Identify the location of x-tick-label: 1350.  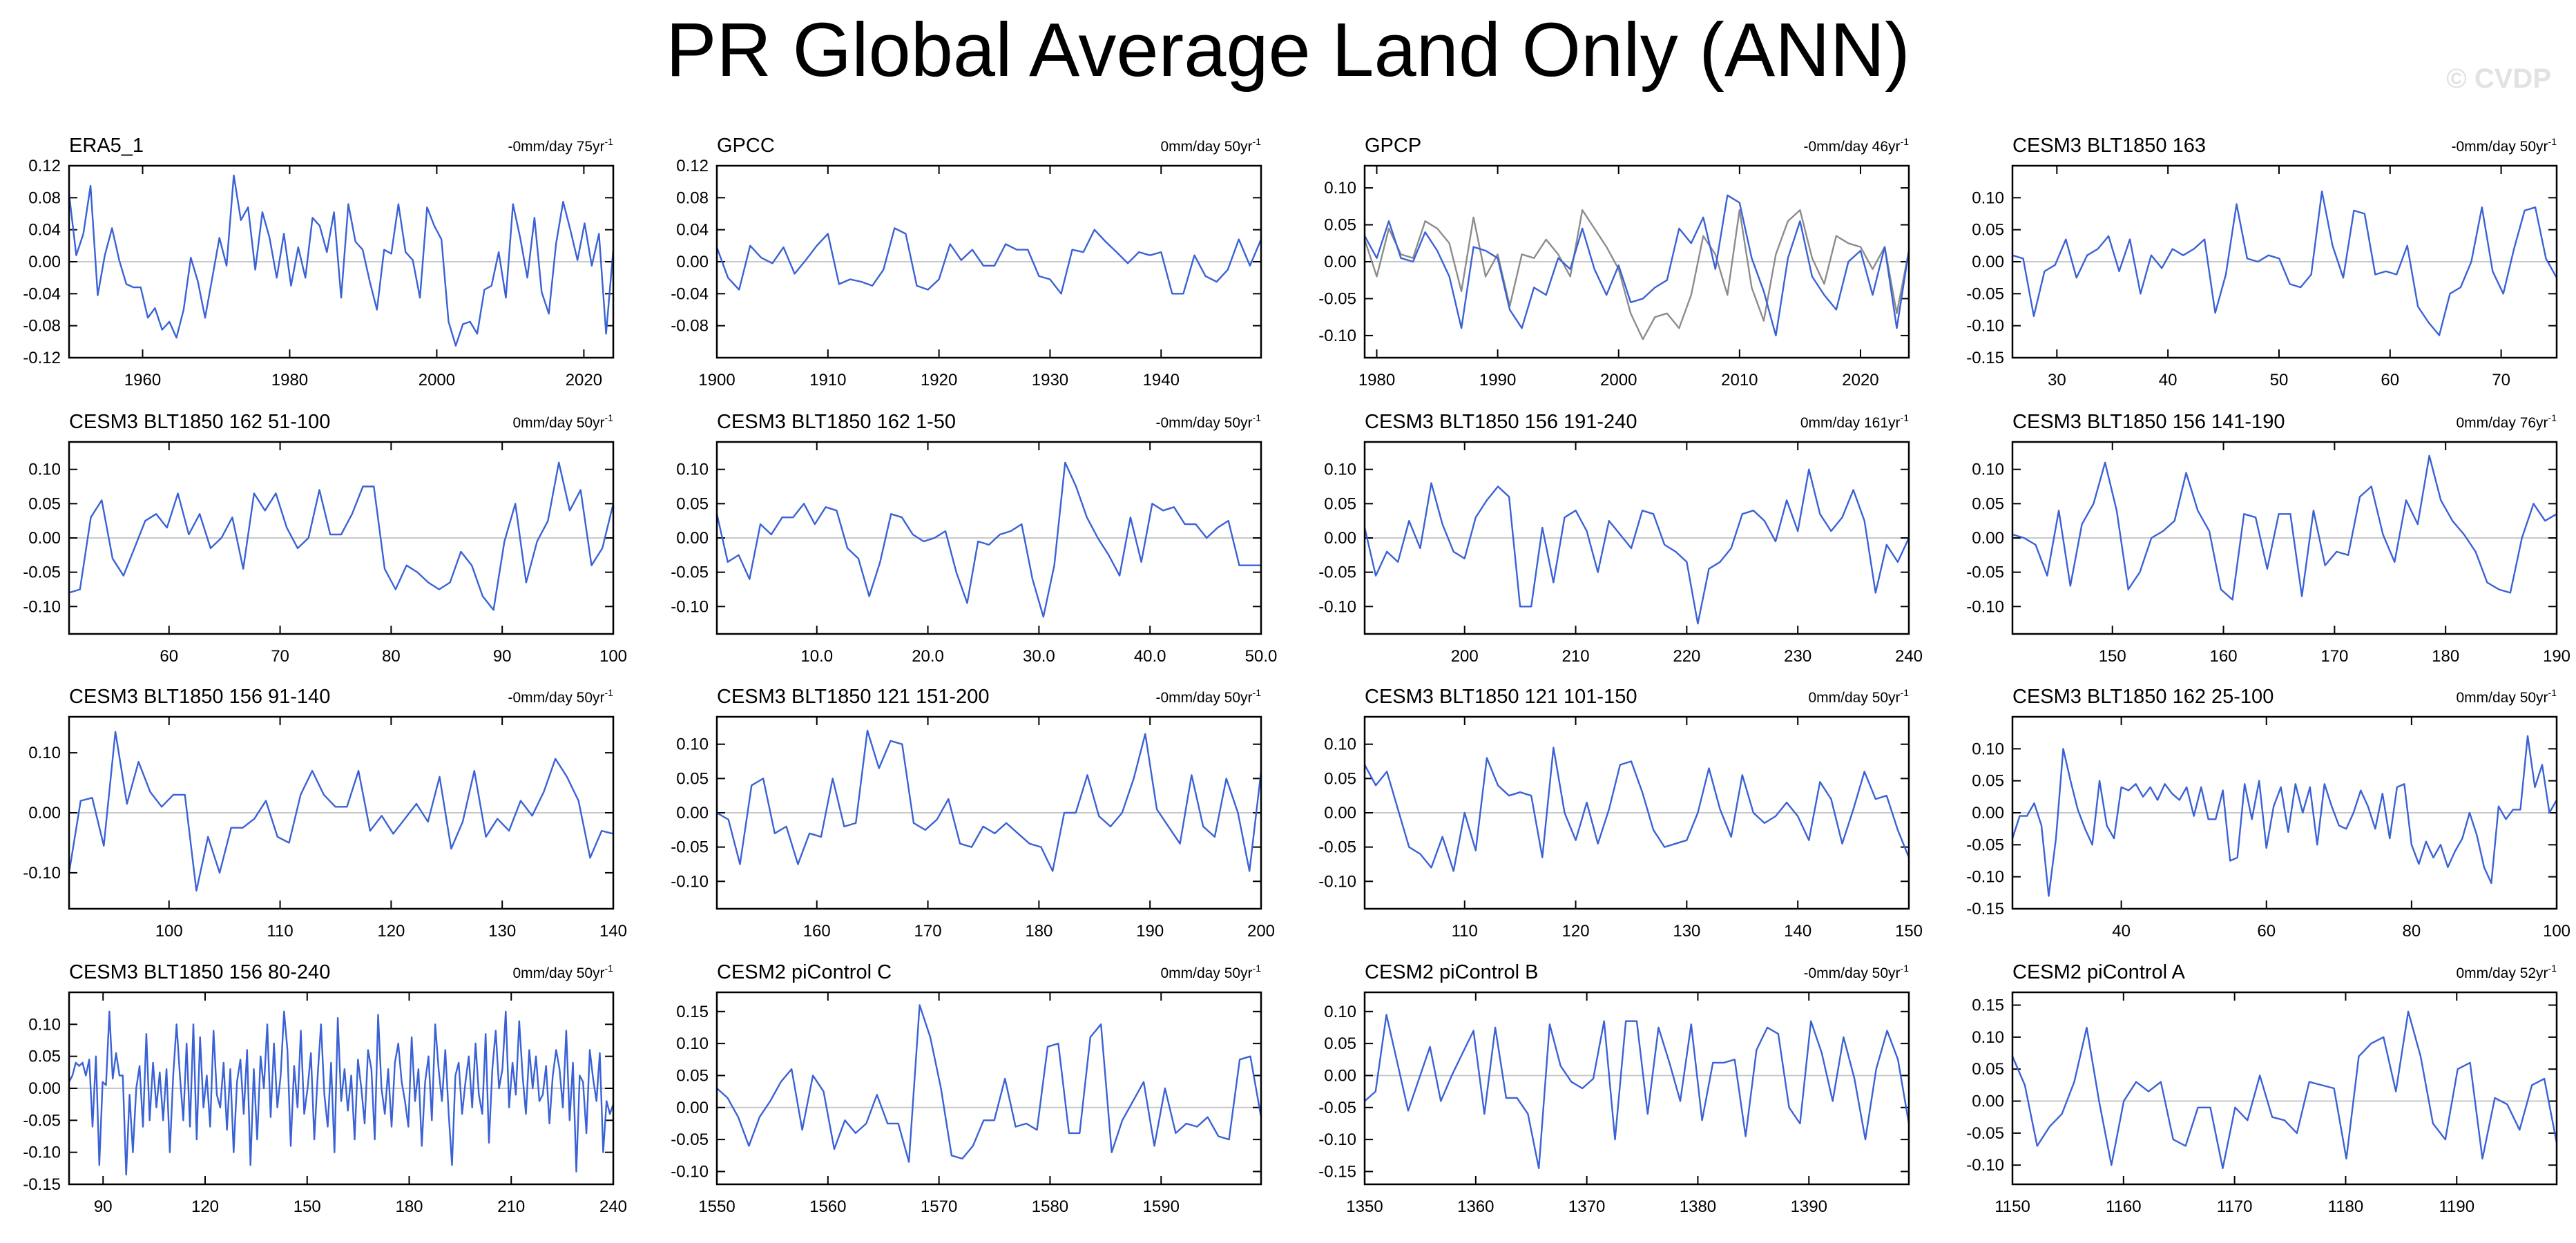
(1364, 1206).